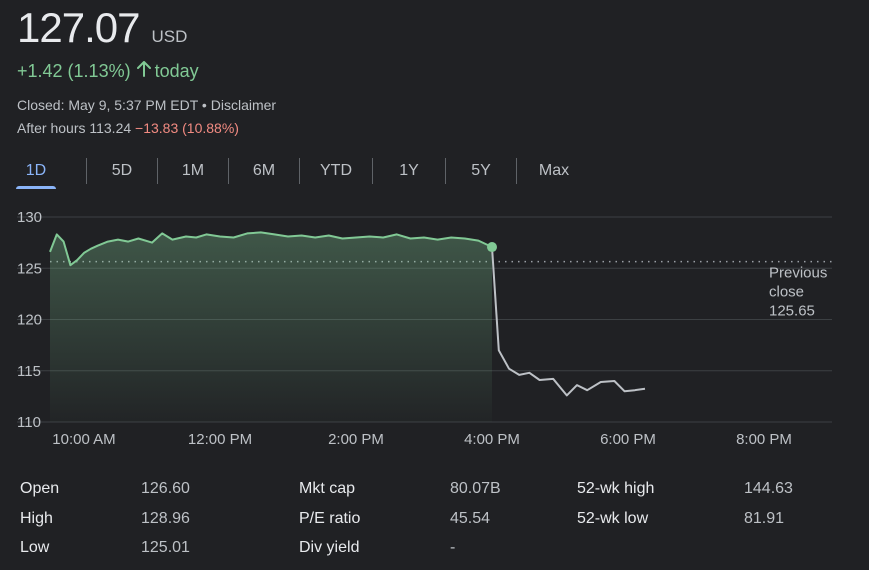 This screenshot has width=869, height=570. What do you see at coordinates (29, 217) in the screenshot?
I see `y-tick-label: 130` at bounding box center [29, 217].